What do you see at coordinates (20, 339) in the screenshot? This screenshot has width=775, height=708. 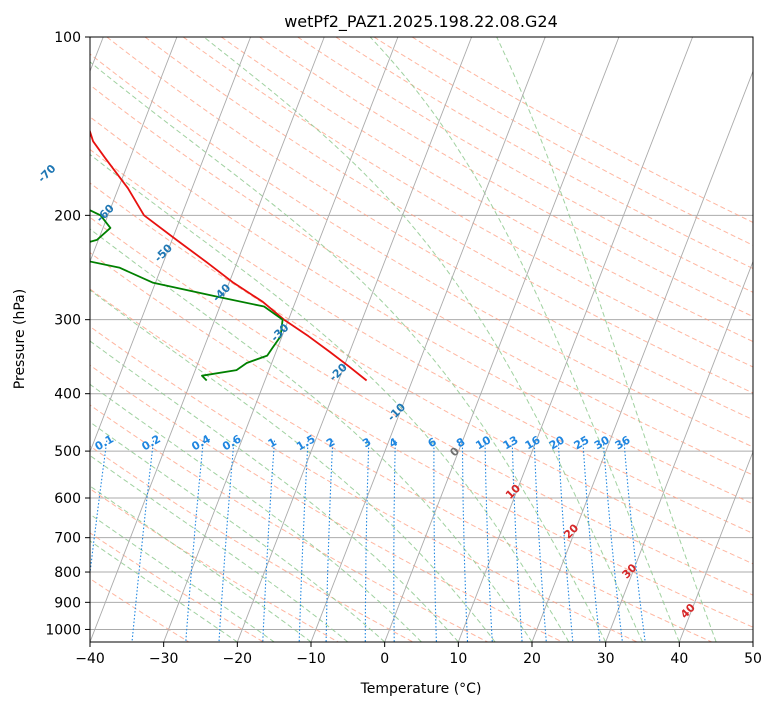 I see `y-axis-label: Pressure (hPa)` at bounding box center [20, 339].